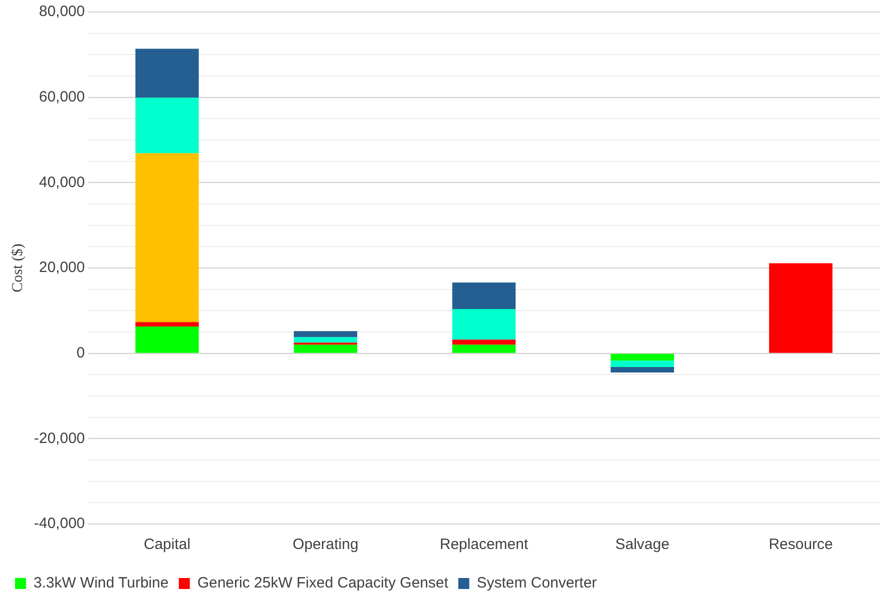 The height and width of the screenshot is (601, 890). What do you see at coordinates (101, 583) in the screenshot?
I see `legend-label: 3.3kW Wind Turbine` at bounding box center [101, 583].